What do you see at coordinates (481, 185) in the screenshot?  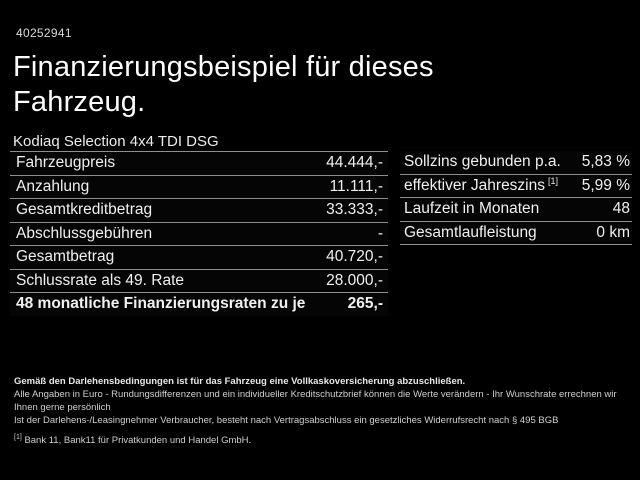 I see `row-label: effektiver Jahreszins [1]` at bounding box center [481, 185].